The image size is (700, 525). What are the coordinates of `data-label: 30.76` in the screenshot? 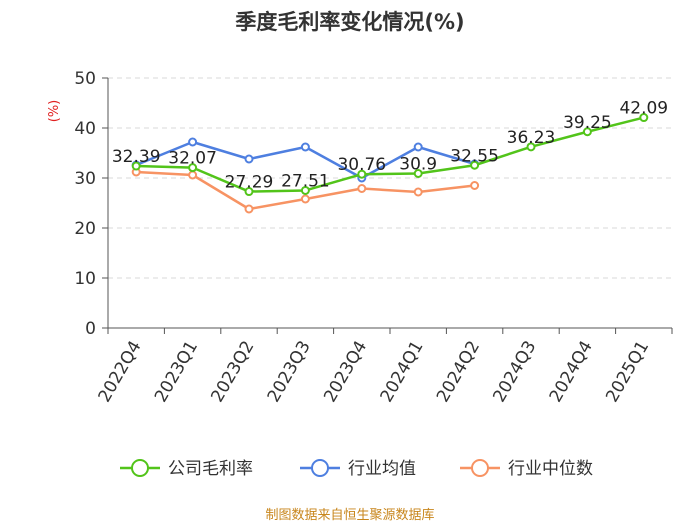 It's located at (361, 165).